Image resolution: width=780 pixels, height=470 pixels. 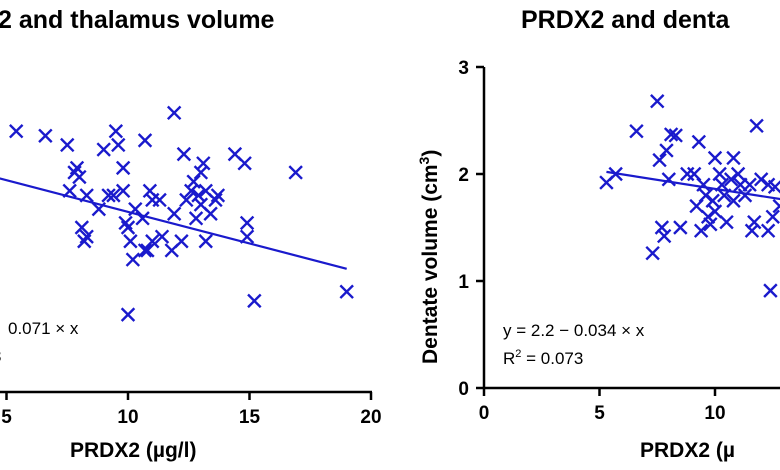 I want to click on right-chart-fit-line, so click(x=693, y=185).